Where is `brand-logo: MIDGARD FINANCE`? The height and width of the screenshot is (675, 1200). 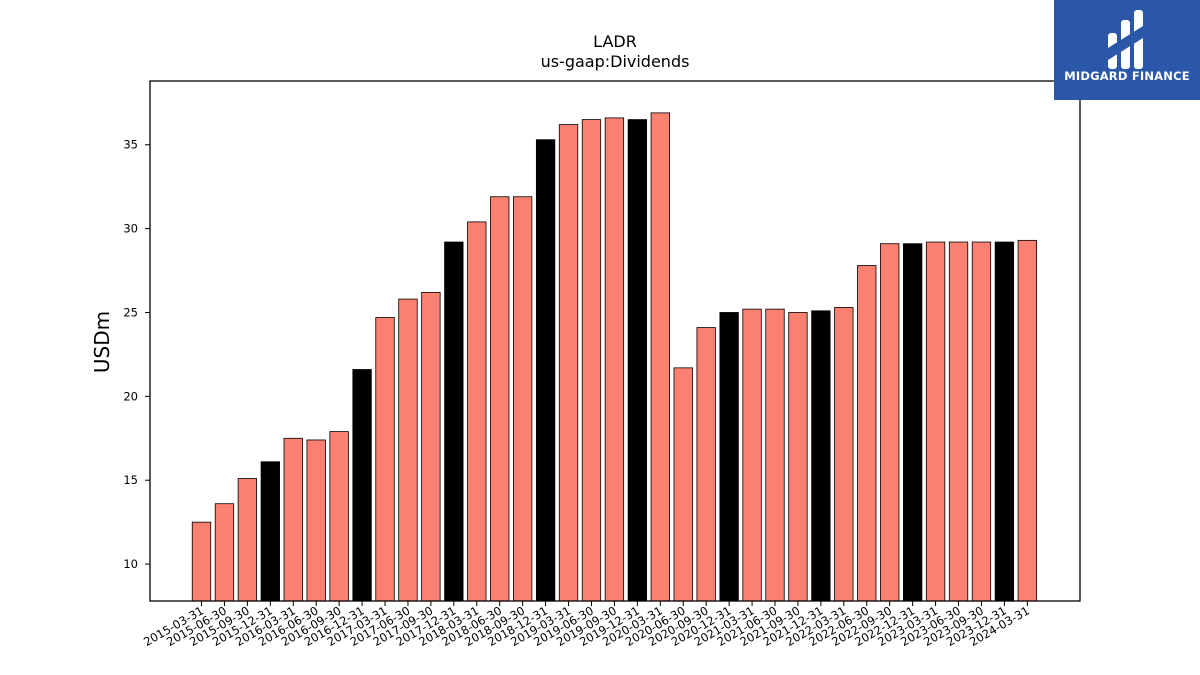
brand-logo: MIDGARD FINANCE is located at coordinates (1127, 50).